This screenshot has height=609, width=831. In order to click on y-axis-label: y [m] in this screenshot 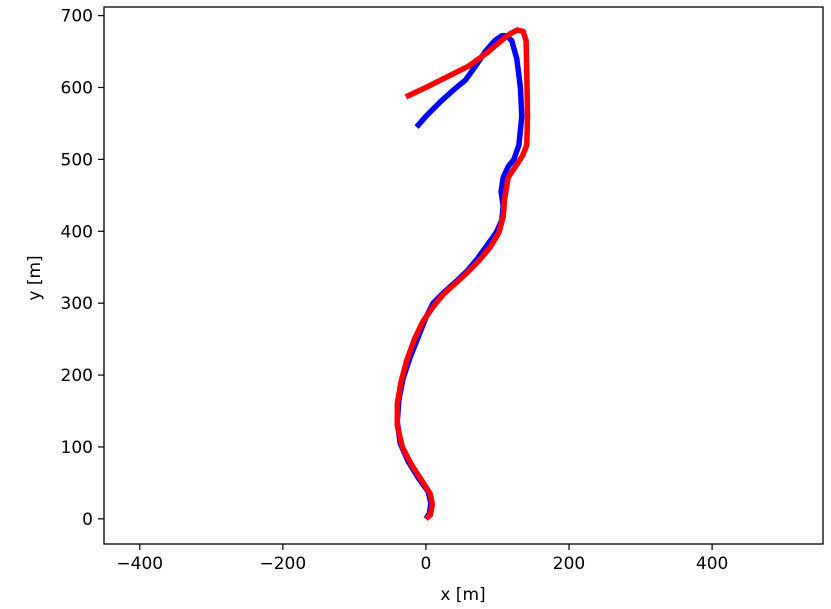, I will do `click(35, 277)`.